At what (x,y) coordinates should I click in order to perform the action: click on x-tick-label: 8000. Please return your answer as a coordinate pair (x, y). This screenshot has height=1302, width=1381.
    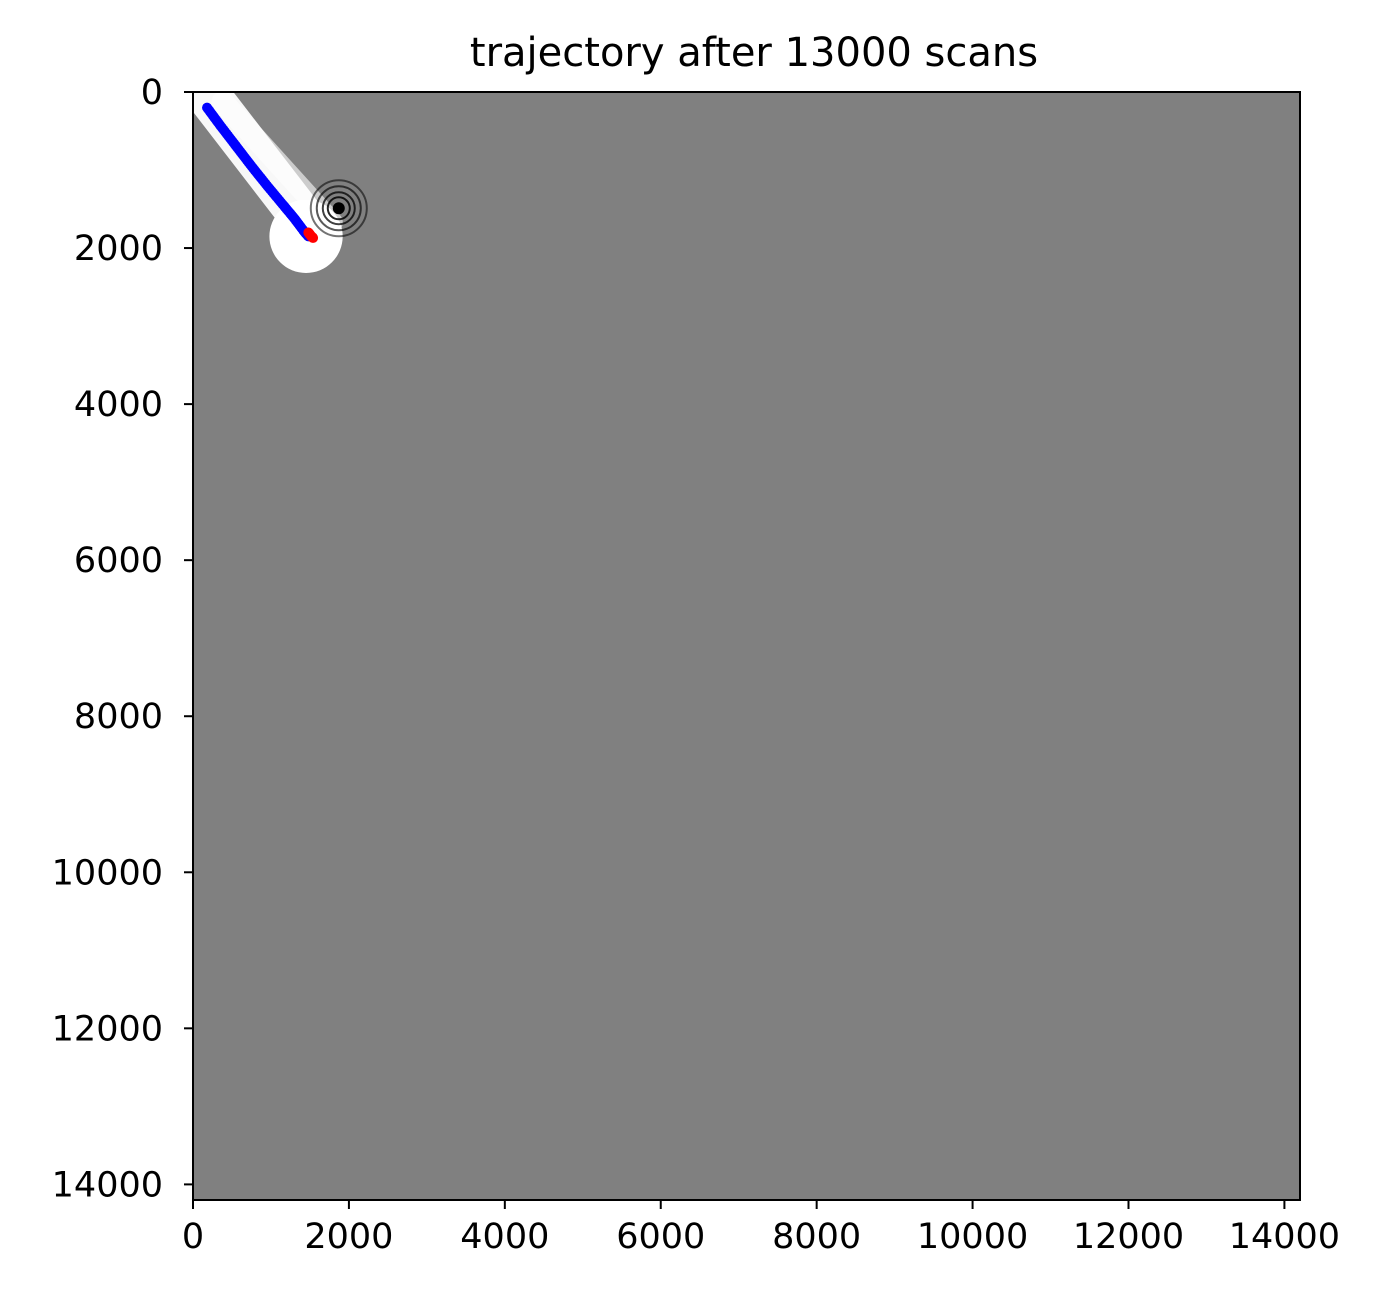
    Looking at the image, I should click on (816, 1237).